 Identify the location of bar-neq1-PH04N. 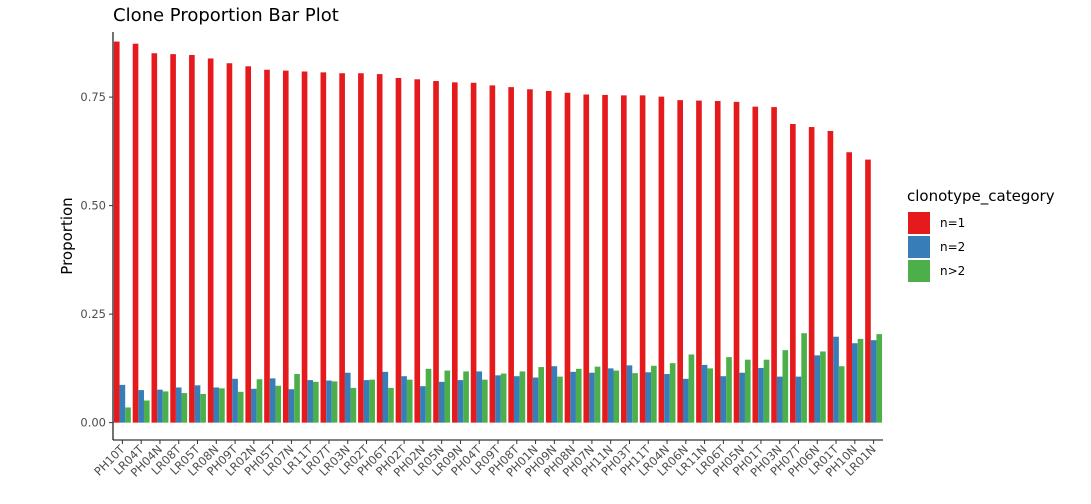
(154, 238).